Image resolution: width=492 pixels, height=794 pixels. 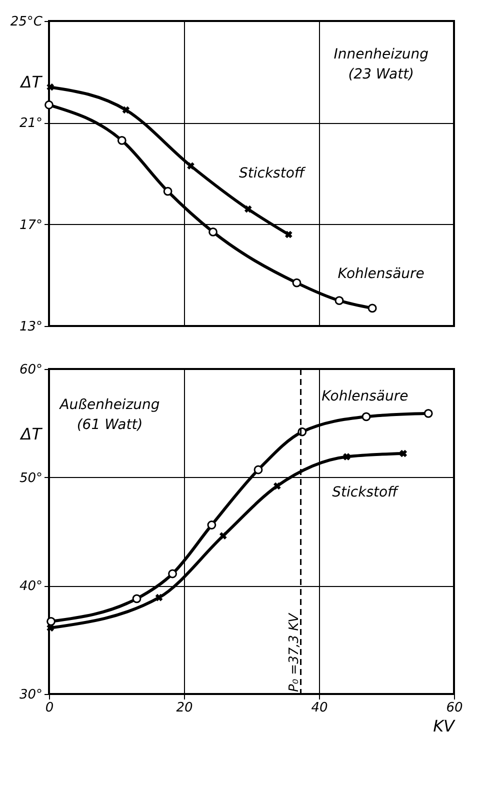 What do you see at coordinates (444, 726) in the screenshot?
I see `x-axis-title: KV` at bounding box center [444, 726].